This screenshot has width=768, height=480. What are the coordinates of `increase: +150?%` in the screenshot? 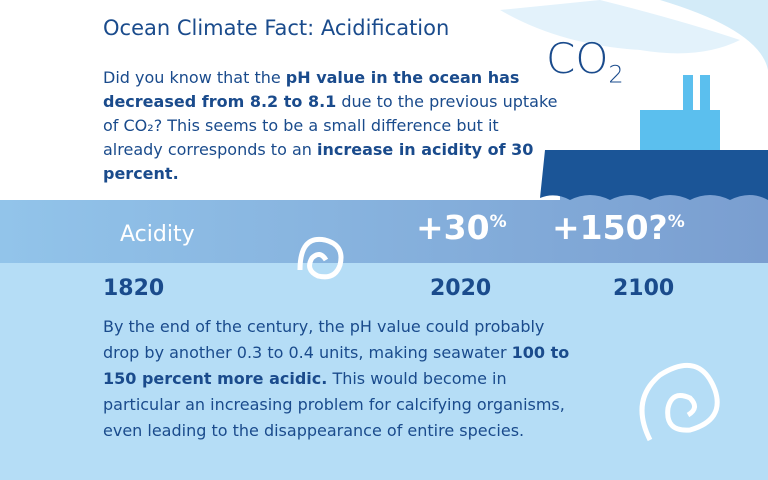 It's located at (618, 227).